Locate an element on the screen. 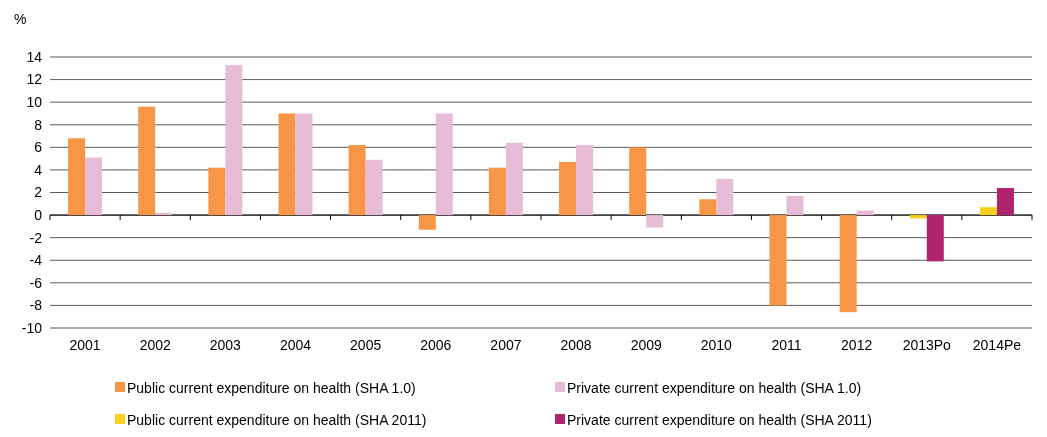 This screenshot has height=437, width=1047. y-tick-label: 4 is located at coordinates (38, 169).